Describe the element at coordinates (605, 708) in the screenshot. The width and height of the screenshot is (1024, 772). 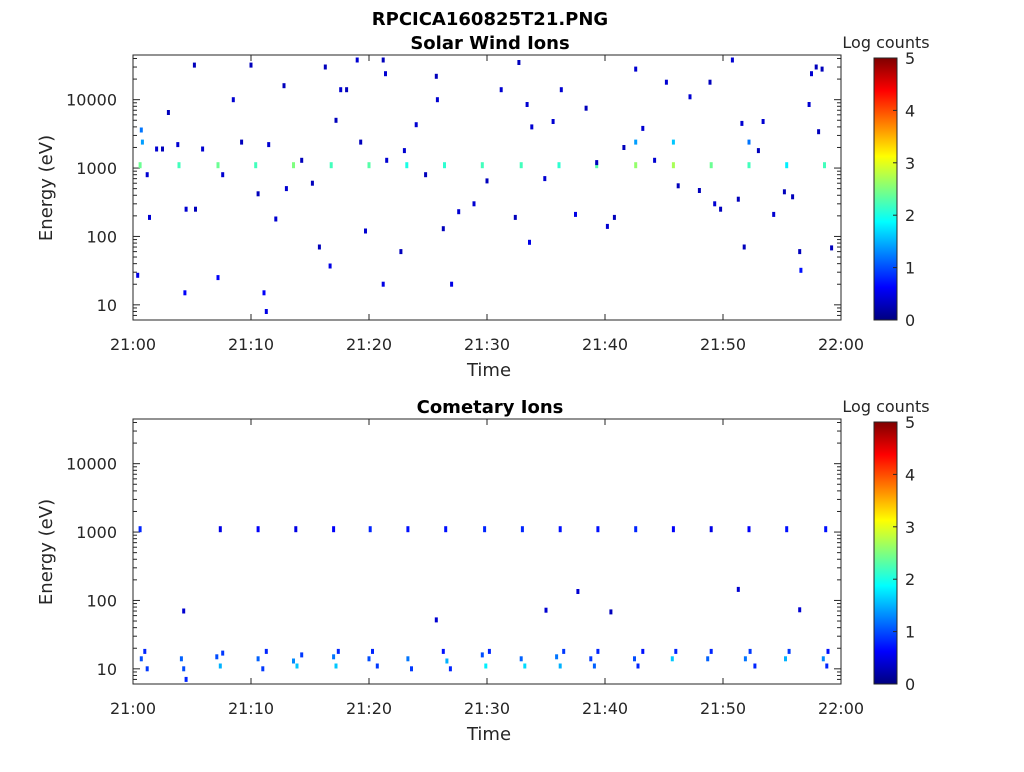
I see `cometary-xtick-label: 21:40` at that location.